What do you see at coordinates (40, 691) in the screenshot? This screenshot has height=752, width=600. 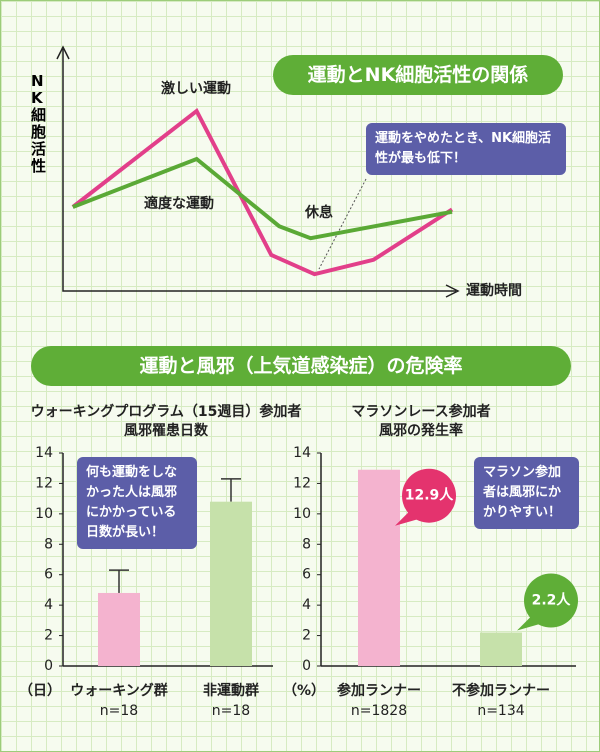 I see `unit: （日）` at bounding box center [40, 691].